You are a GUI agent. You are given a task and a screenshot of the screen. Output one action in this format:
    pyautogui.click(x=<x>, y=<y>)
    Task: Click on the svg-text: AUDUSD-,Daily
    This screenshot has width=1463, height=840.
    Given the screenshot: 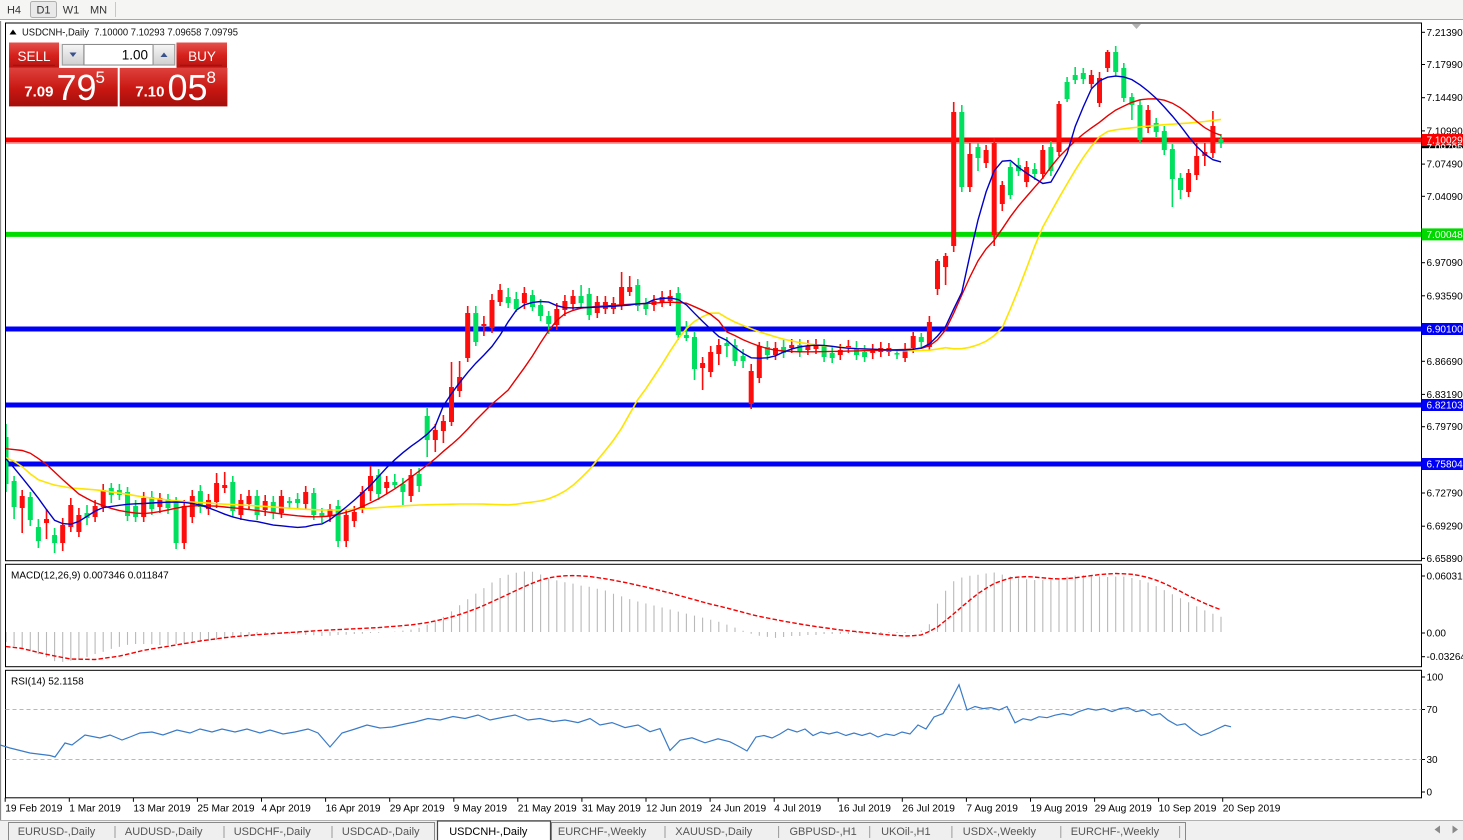 What is the action you would take?
    pyautogui.click(x=164, y=832)
    